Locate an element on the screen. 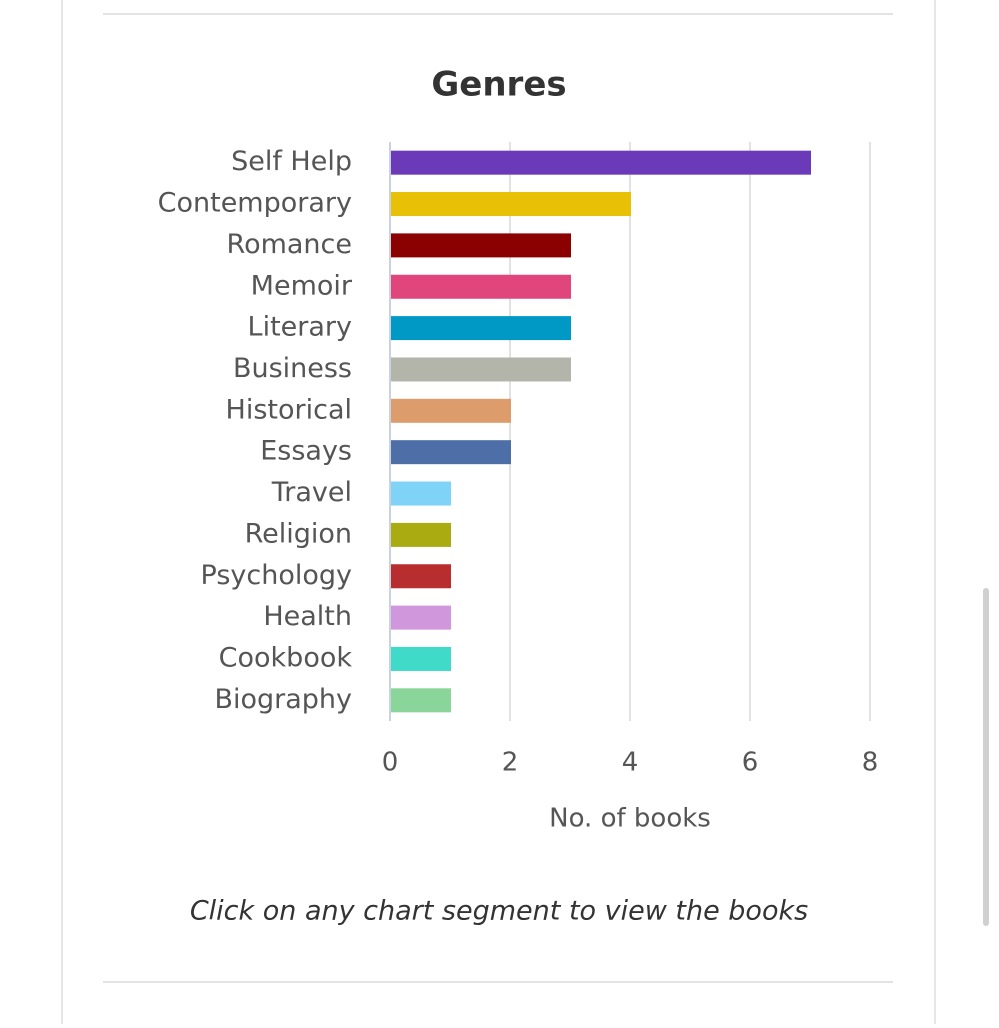 The height and width of the screenshot is (1028, 999). y-tick-label: Essays is located at coordinates (306, 451).